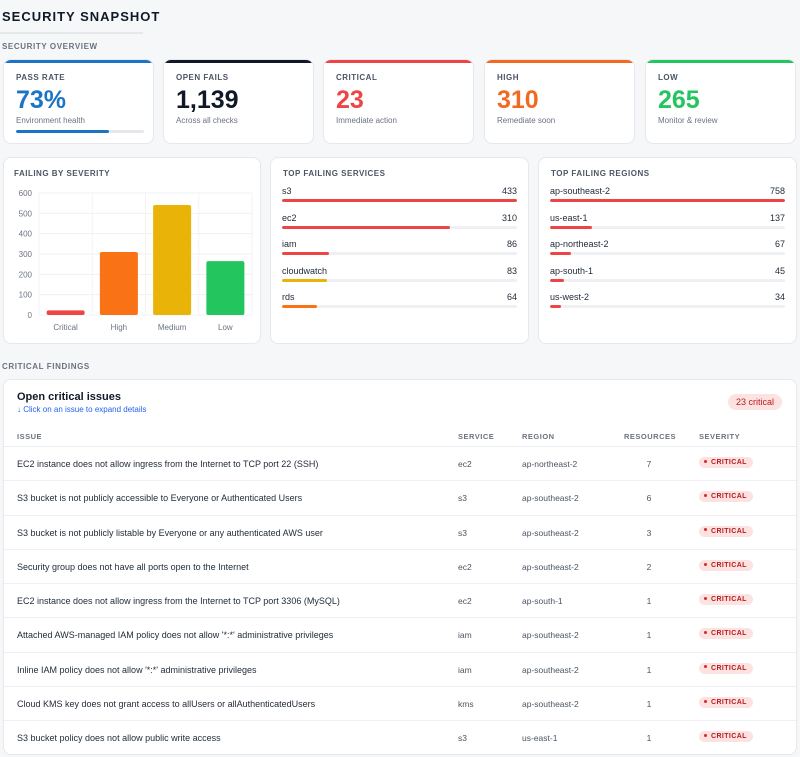  I want to click on critical-count-badge: 23 critical, so click(754, 402).